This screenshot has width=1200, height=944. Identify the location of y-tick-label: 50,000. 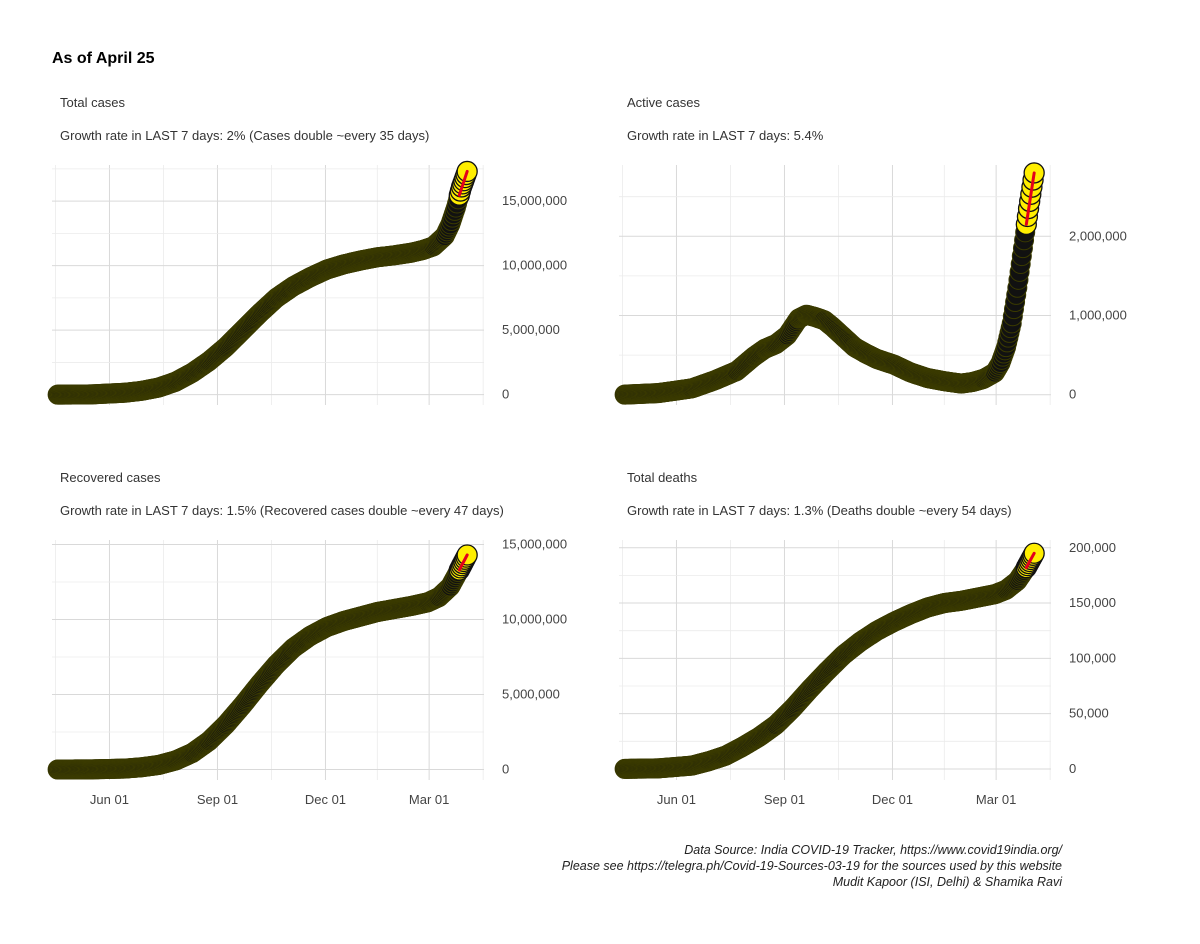
(1089, 713).